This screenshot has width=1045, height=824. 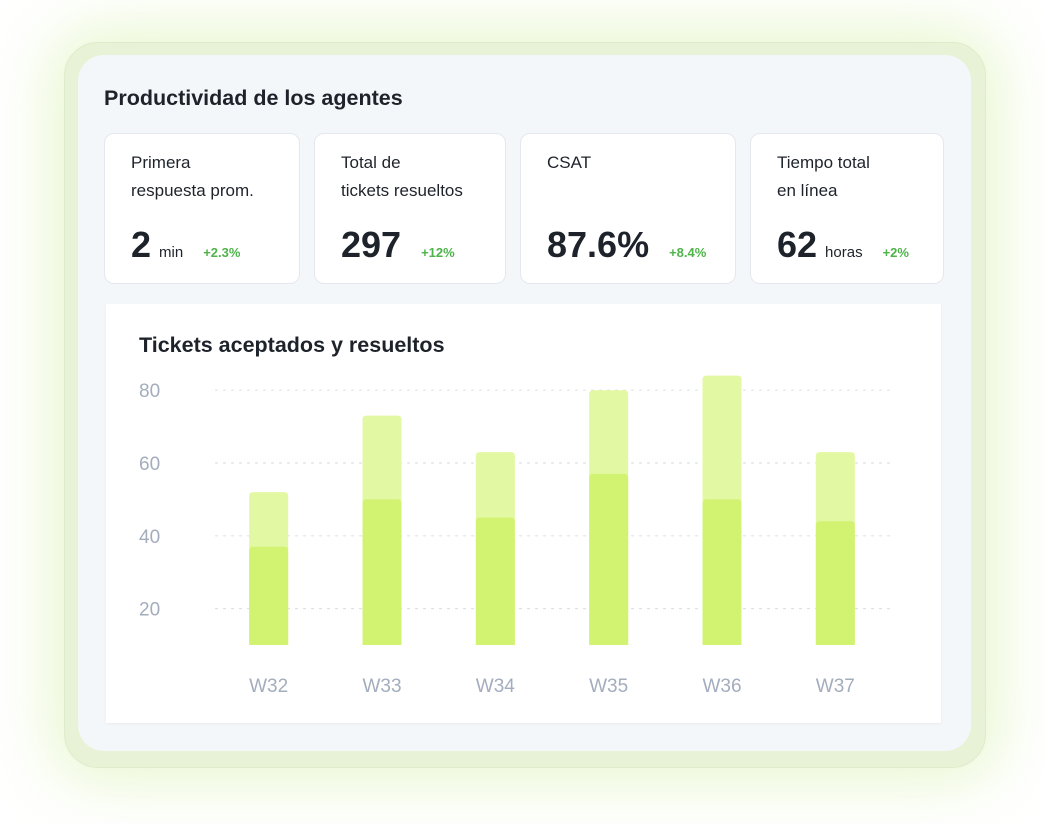 What do you see at coordinates (721, 686) in the screenshot?
I see `x-tick-label: W36` at bounding box center [721, 686].